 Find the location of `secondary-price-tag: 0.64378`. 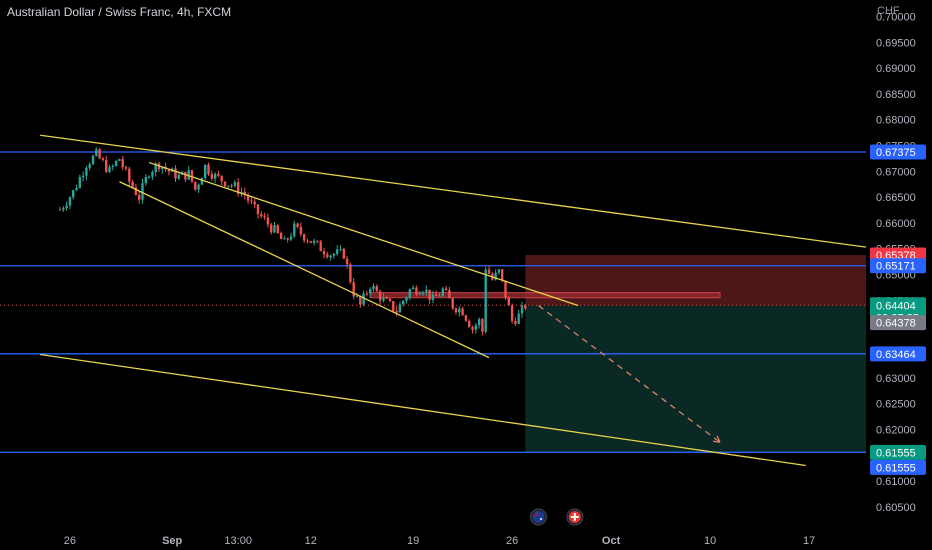

secondary-price-tag: 0.64378 is located at coordinates (898, 323).